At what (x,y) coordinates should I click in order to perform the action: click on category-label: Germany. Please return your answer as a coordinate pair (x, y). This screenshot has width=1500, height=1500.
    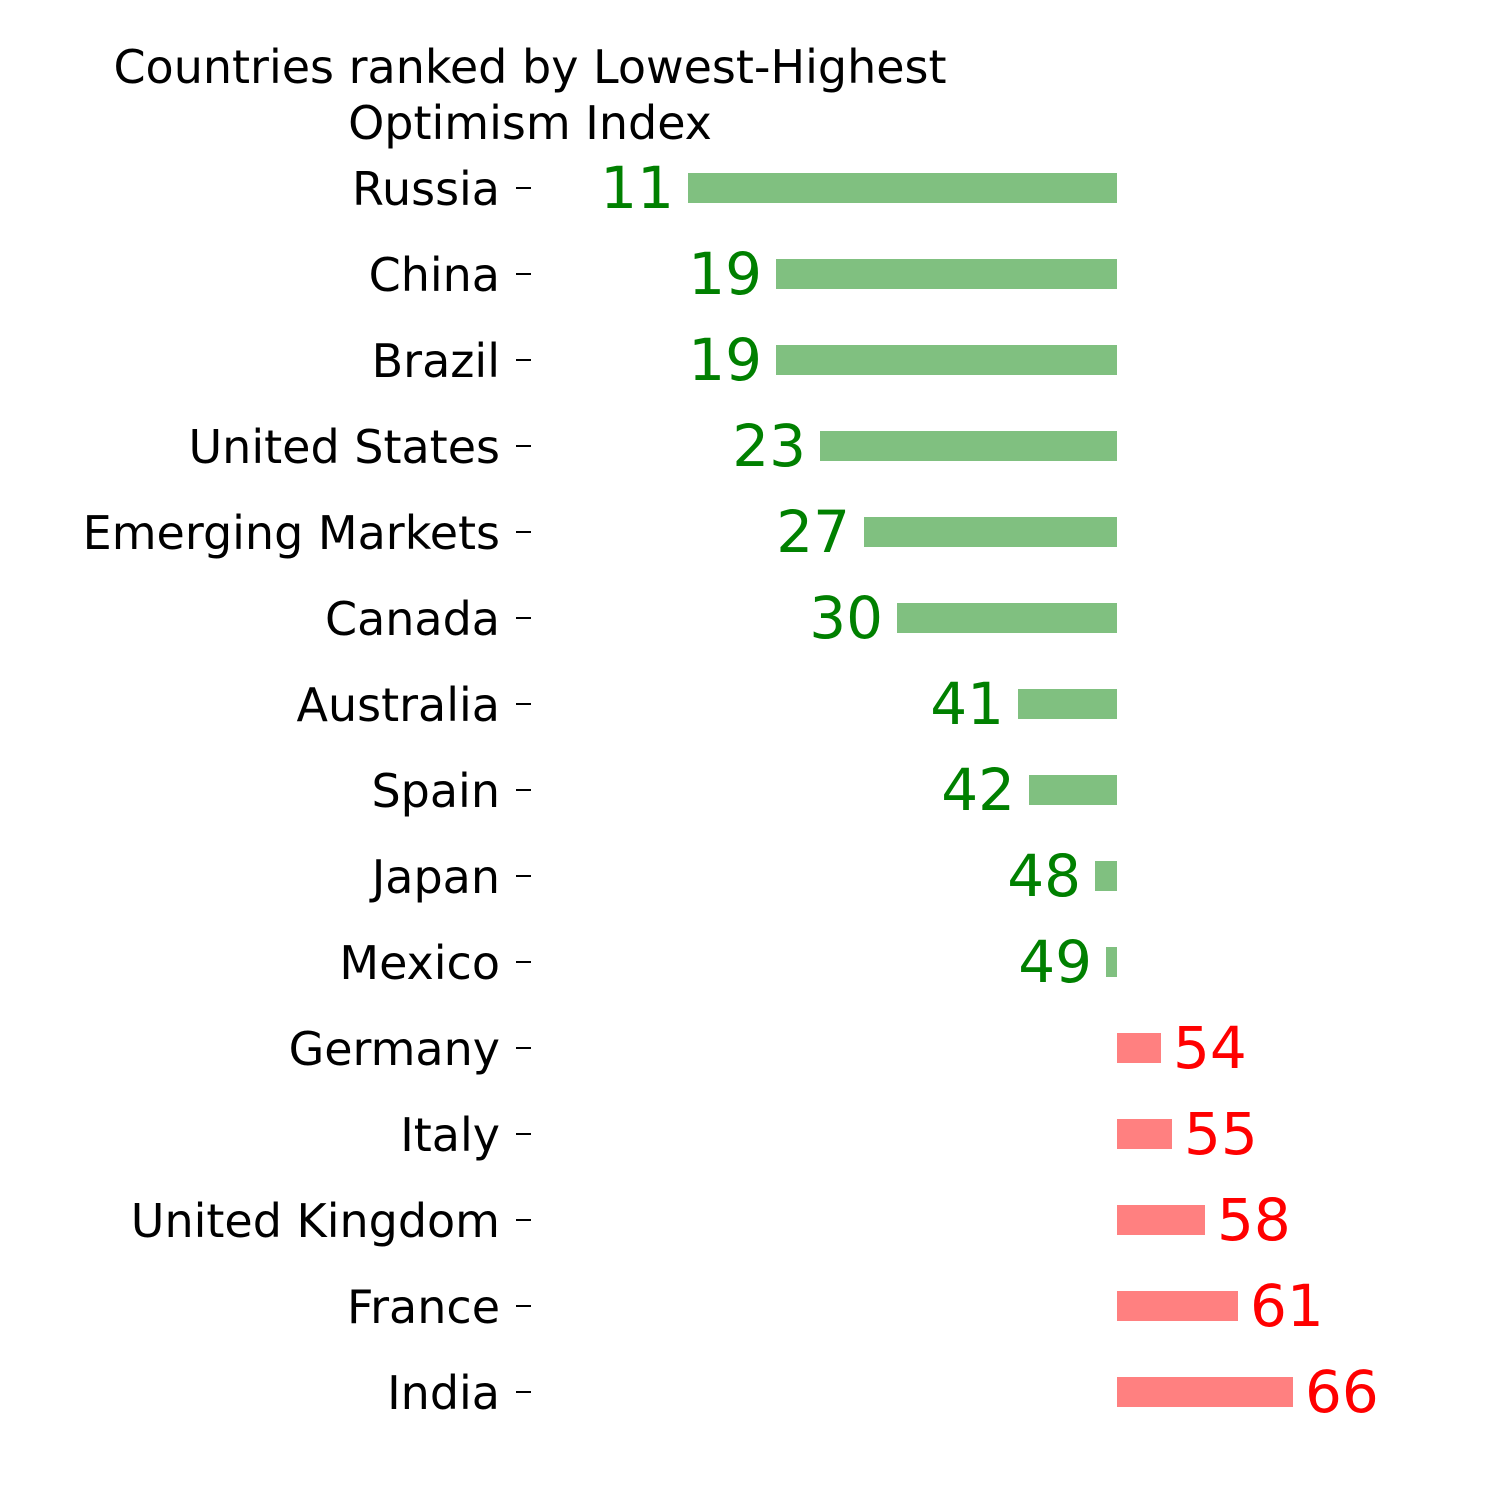
    Looking at the image, I should click on (394, 1049).